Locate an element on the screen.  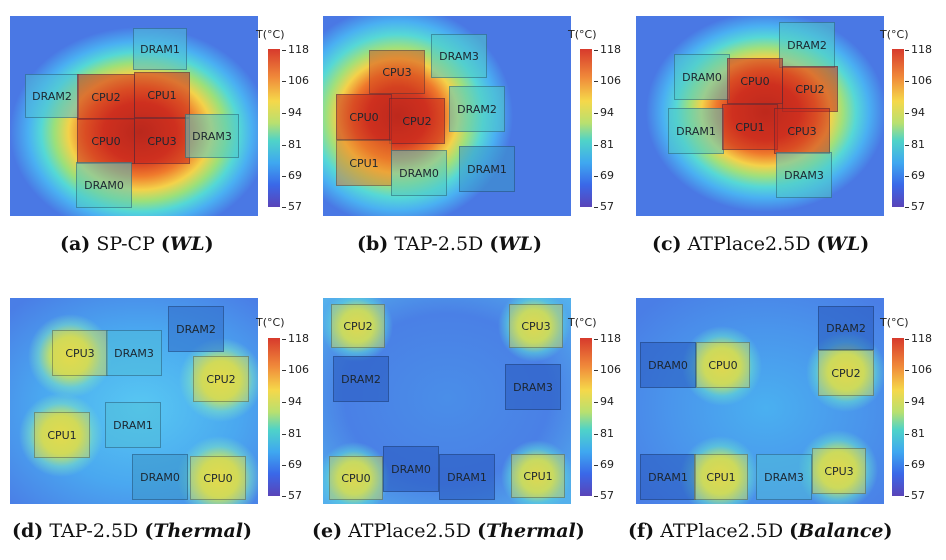
colorbar-f is located at coordinates (898, 417).